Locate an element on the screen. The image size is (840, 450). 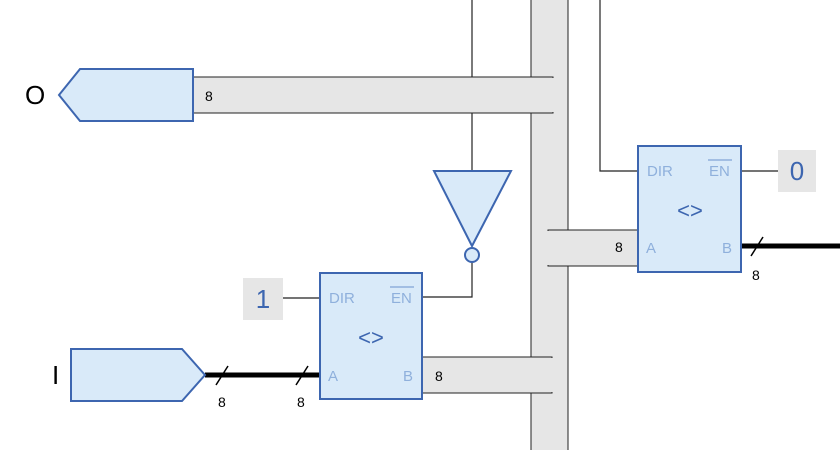
left-bus-buffer: DIR EN <> A B is located at coordinates (371, 336).